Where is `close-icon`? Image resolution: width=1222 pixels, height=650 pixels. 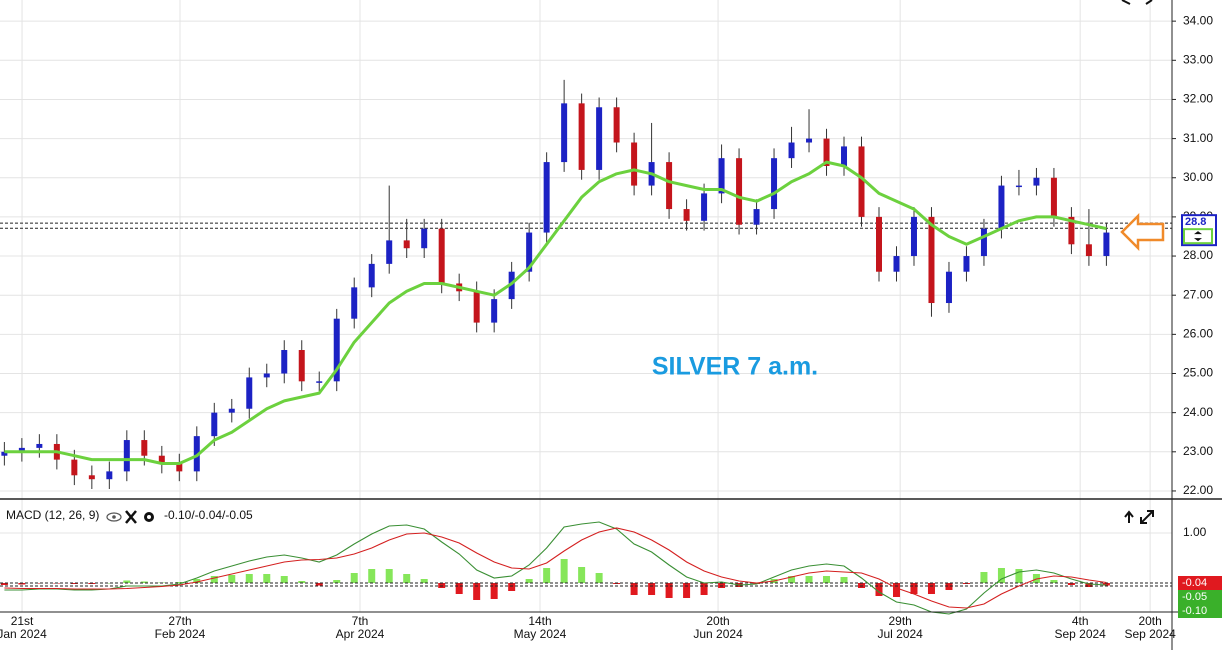
close-icon is located at coordinates (131, 517).